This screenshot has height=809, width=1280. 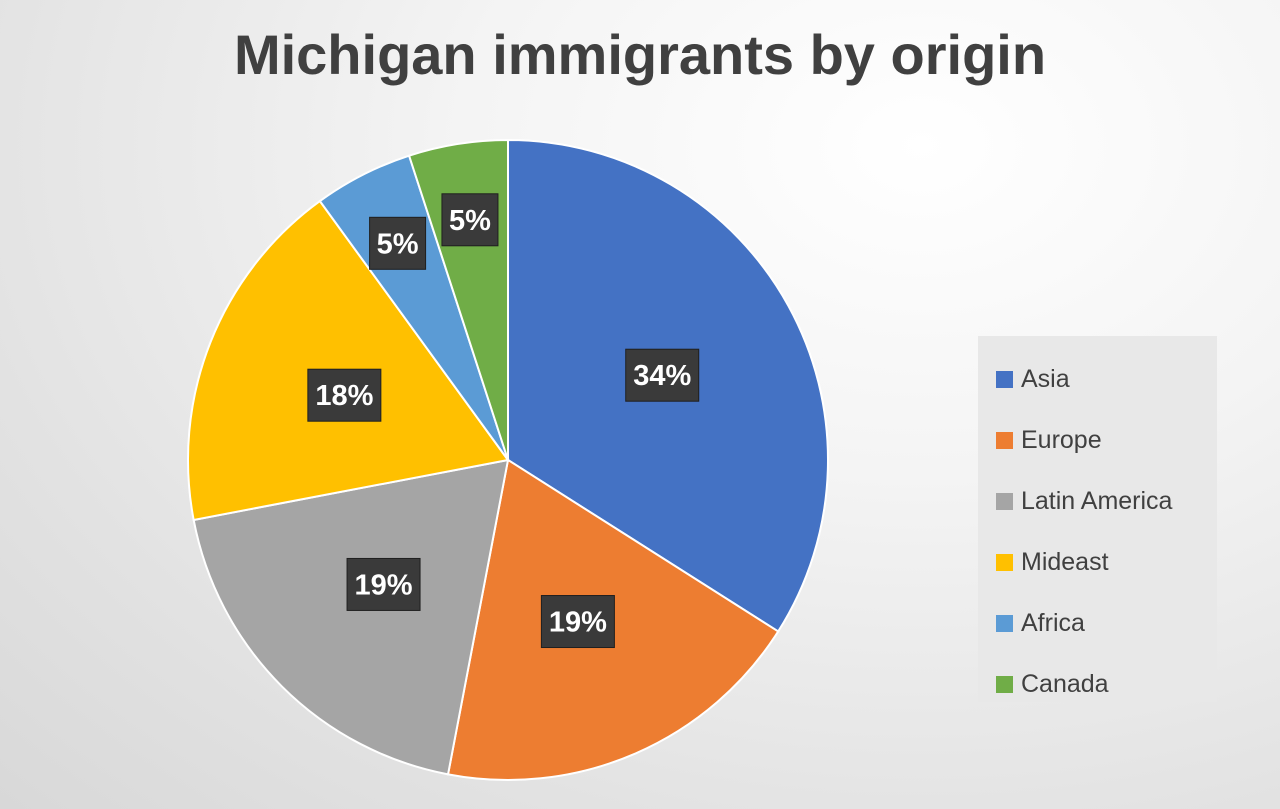 I want to click on legend-item-asia: Asia, so click(x=1097, y=379).